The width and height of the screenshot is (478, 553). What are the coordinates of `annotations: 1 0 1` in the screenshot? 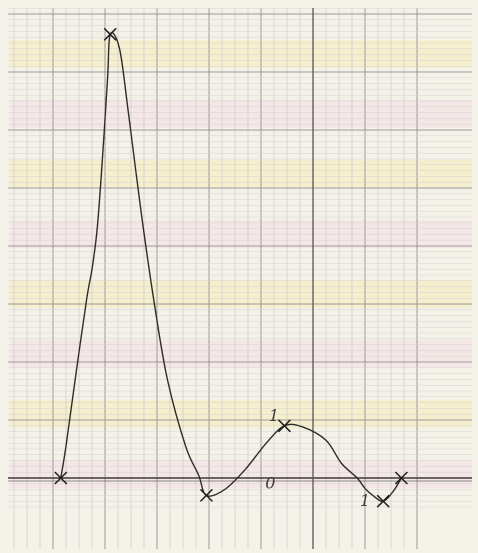 It's located at (317, 458).